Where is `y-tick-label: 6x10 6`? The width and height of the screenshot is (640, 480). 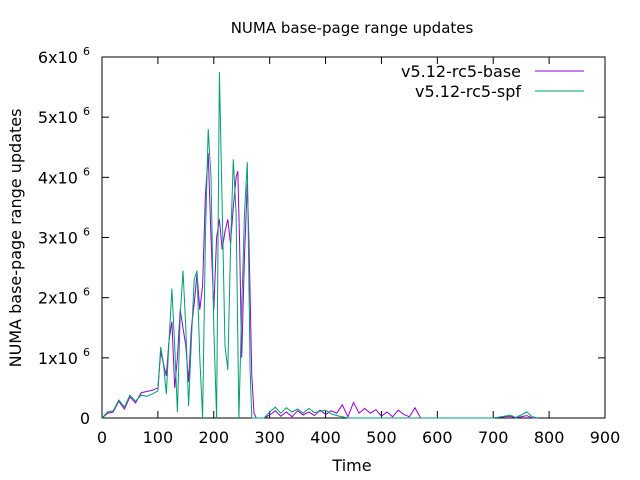 y-tick-label: 6x10 6 is located at coordinates (64, 56).